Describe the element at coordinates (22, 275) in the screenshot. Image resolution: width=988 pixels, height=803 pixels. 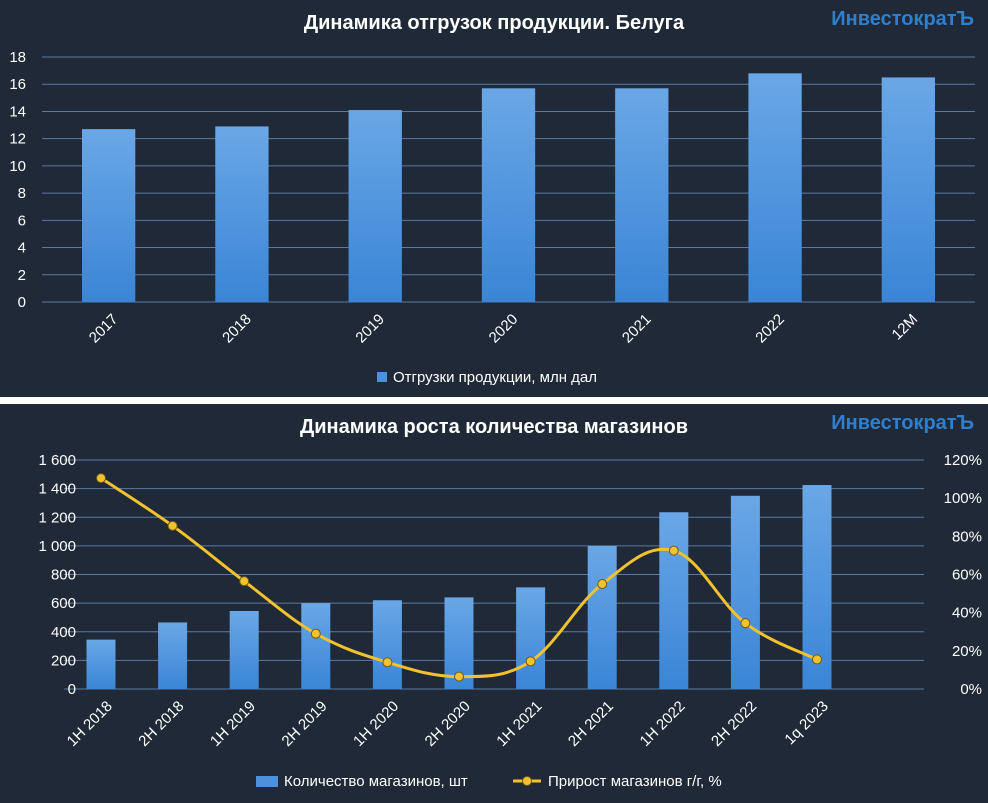
I see `y-tick-label: 2` at that location.